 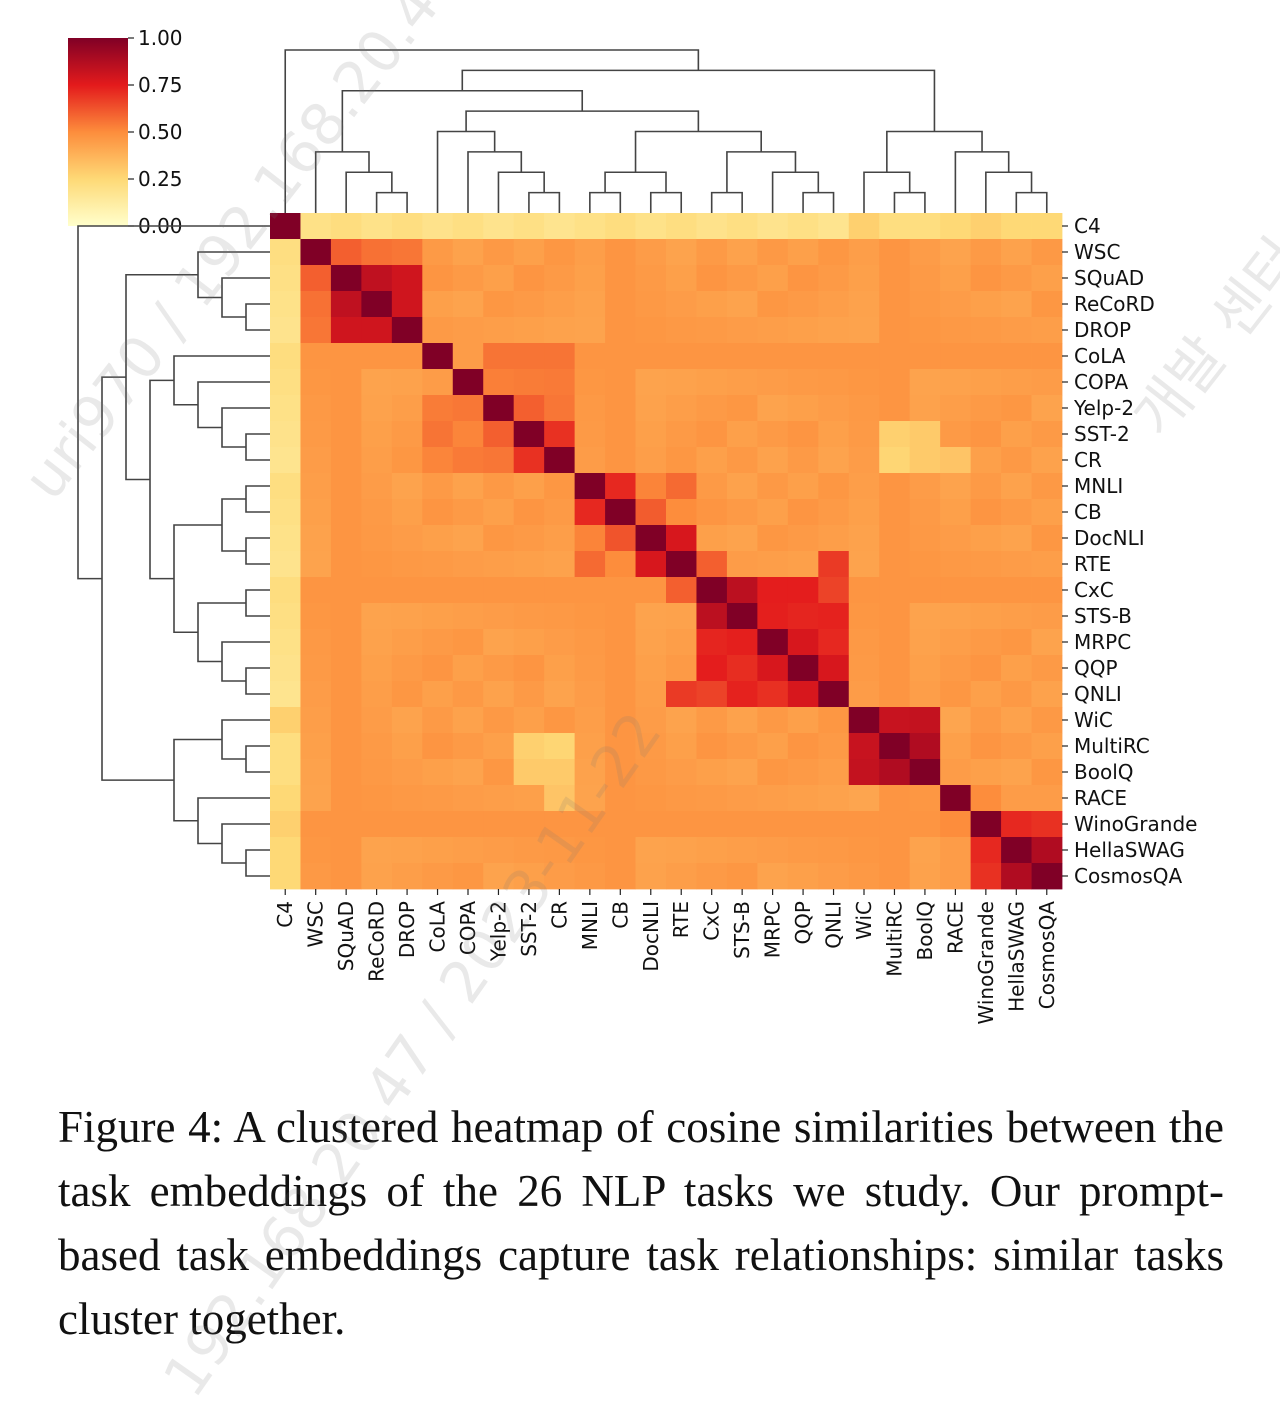 I want to click on heatmap-cell-CxC-RTE, so click(x=681, y=590).